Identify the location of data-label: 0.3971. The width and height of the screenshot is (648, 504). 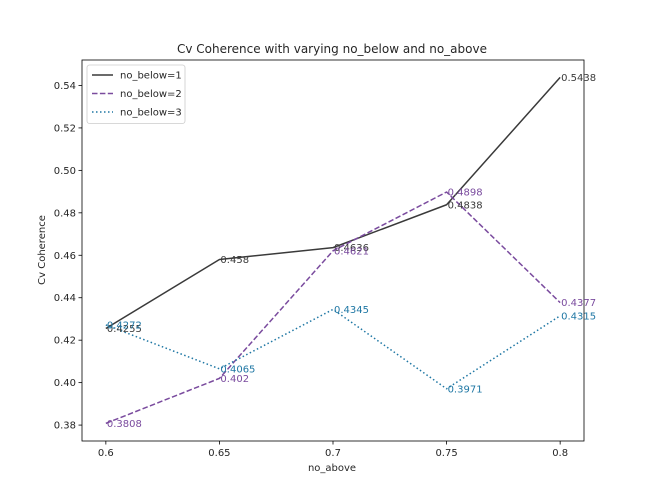
(465, 389).